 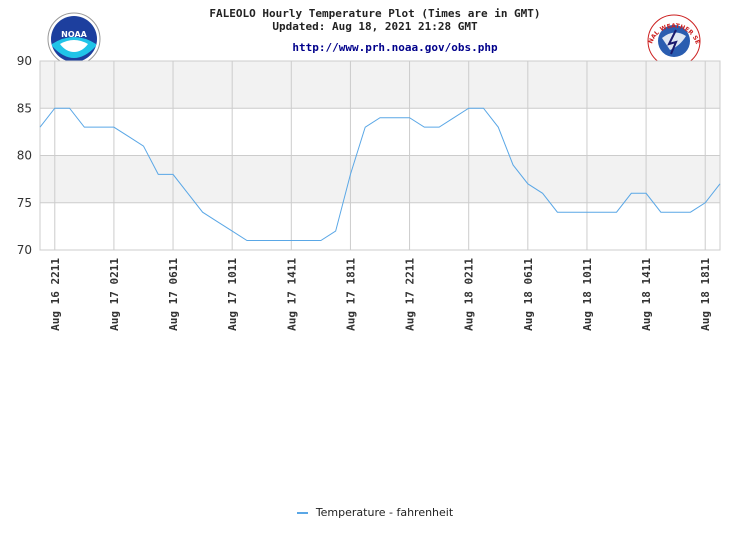 I want to click on x-tick-label: Aug 18 1011, so click(x=587, y=294).